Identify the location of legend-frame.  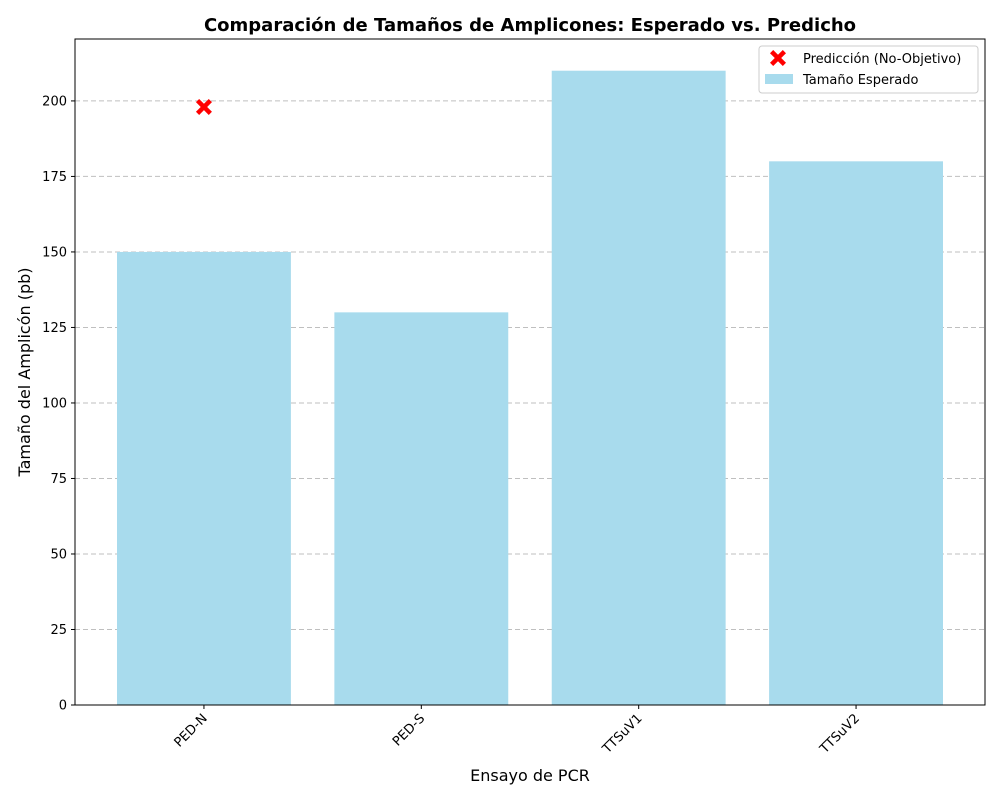
(868, 69).